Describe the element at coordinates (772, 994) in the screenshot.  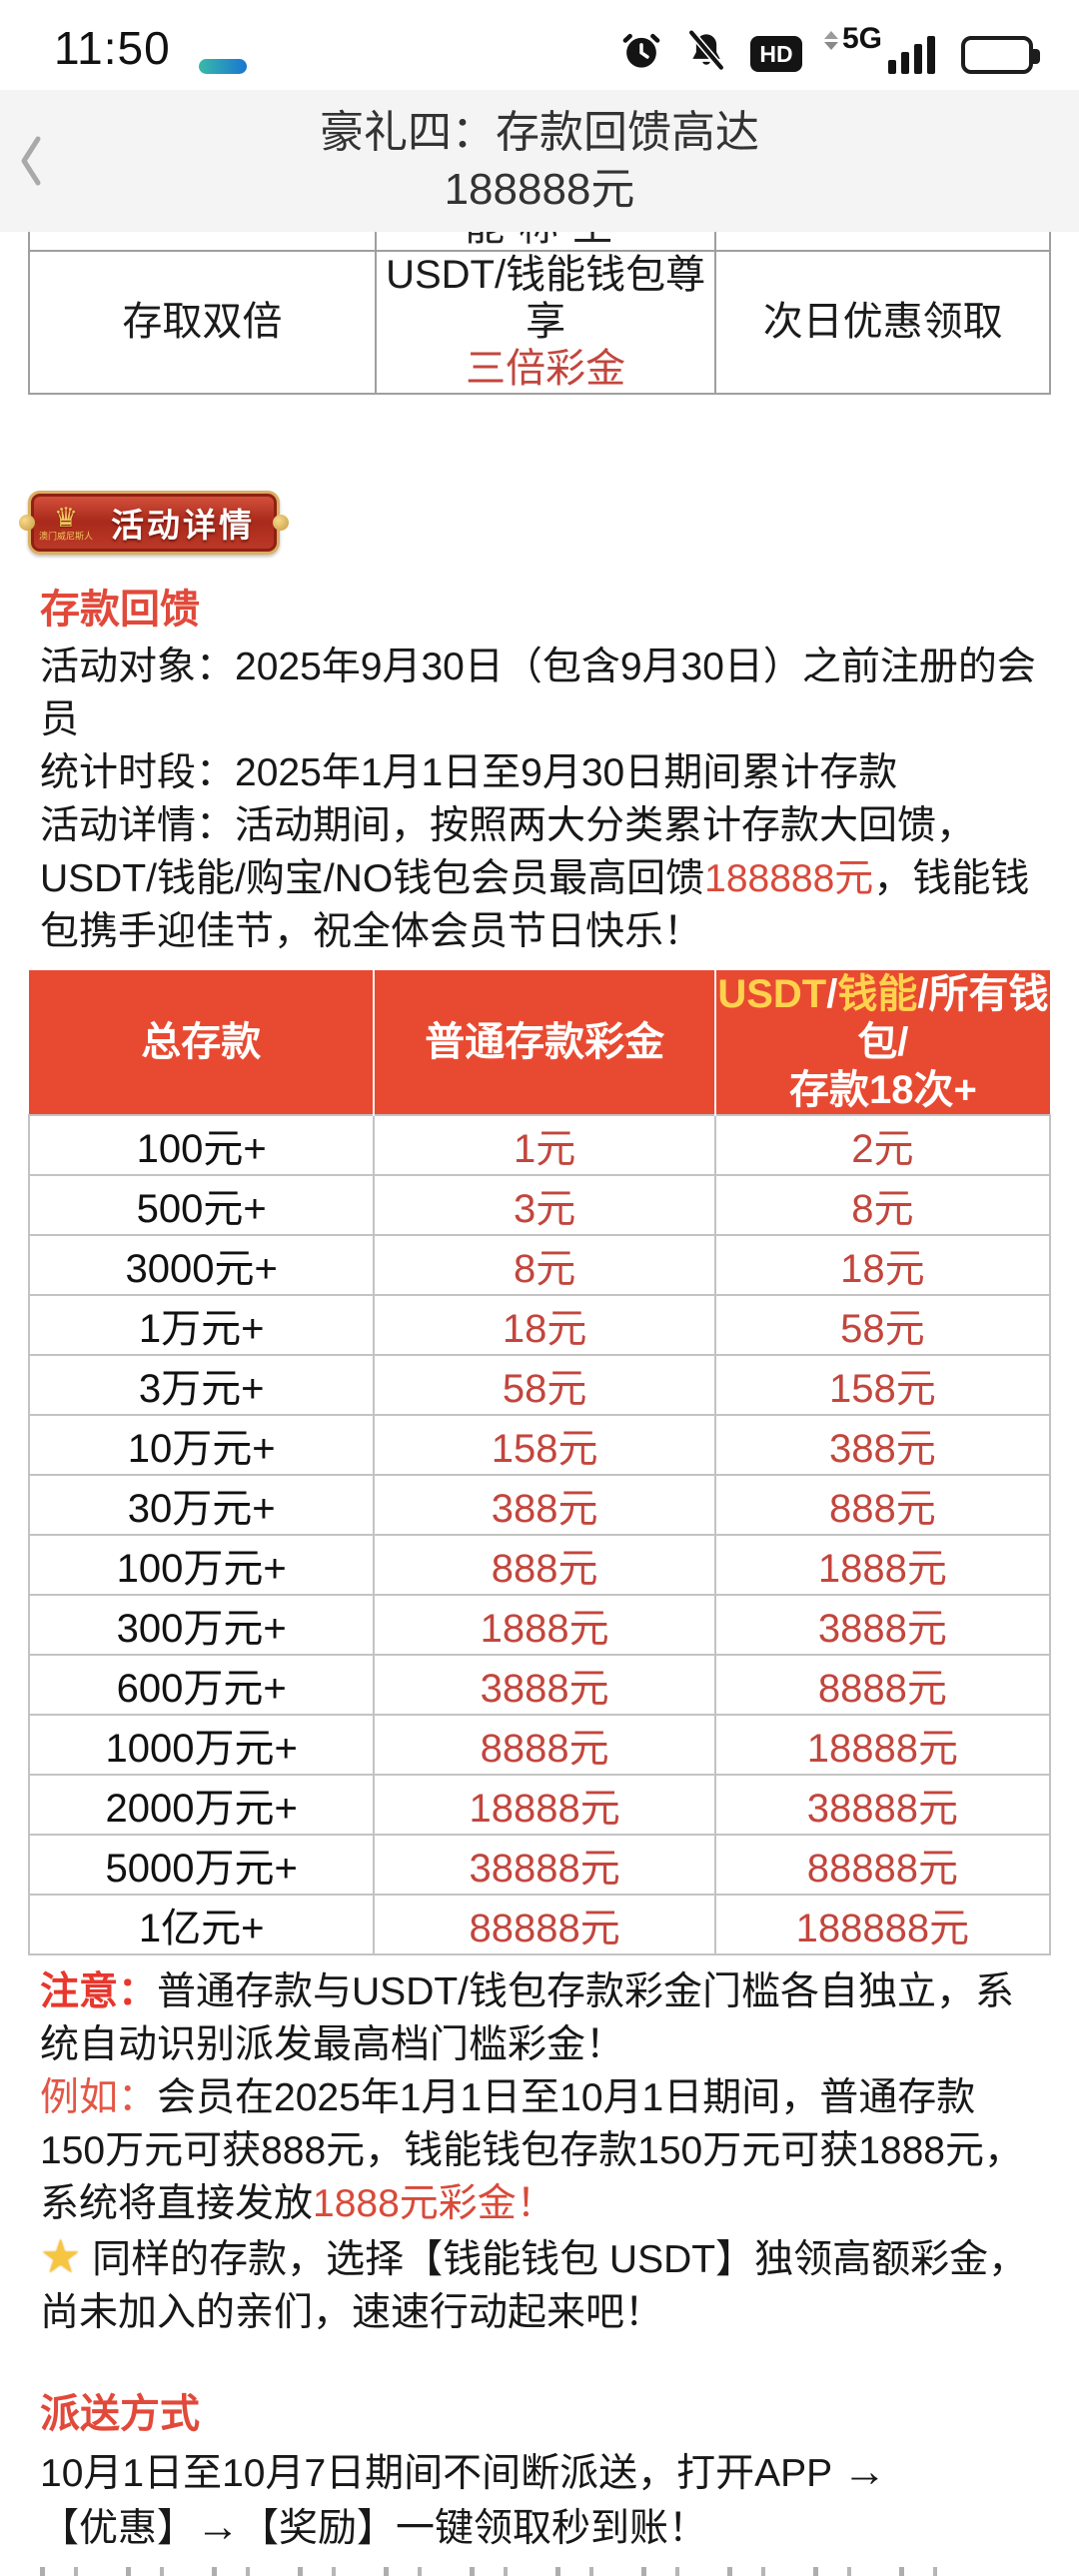
I see `text-segment-gold: USDT` at that location.